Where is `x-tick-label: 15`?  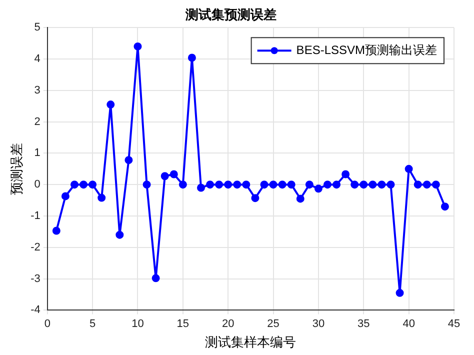
x-tick-label: 15 is located at coordinates (183, 324).